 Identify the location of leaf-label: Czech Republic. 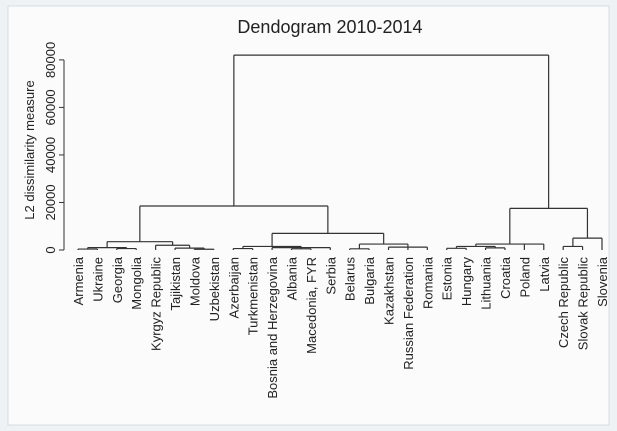
(563, 303).